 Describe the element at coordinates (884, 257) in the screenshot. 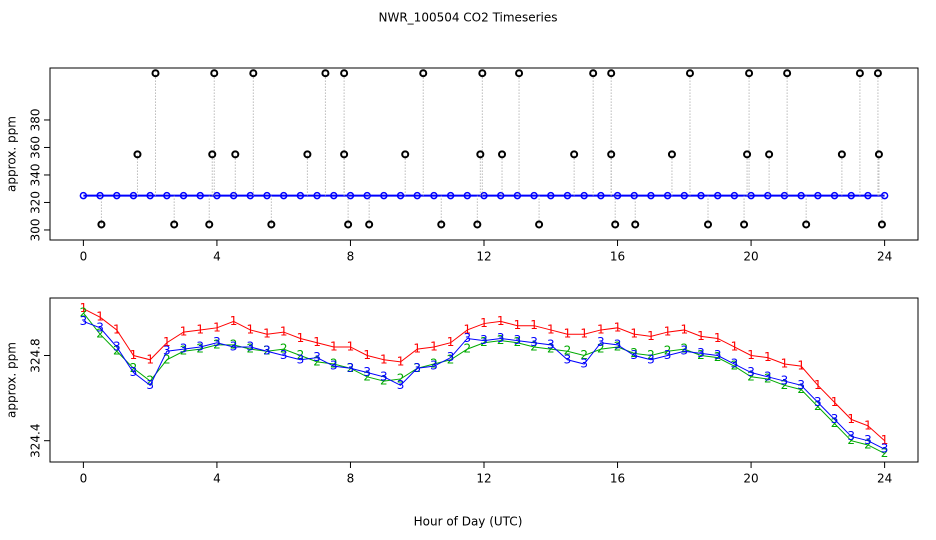

I see `x-tick-label: 24` at that location.